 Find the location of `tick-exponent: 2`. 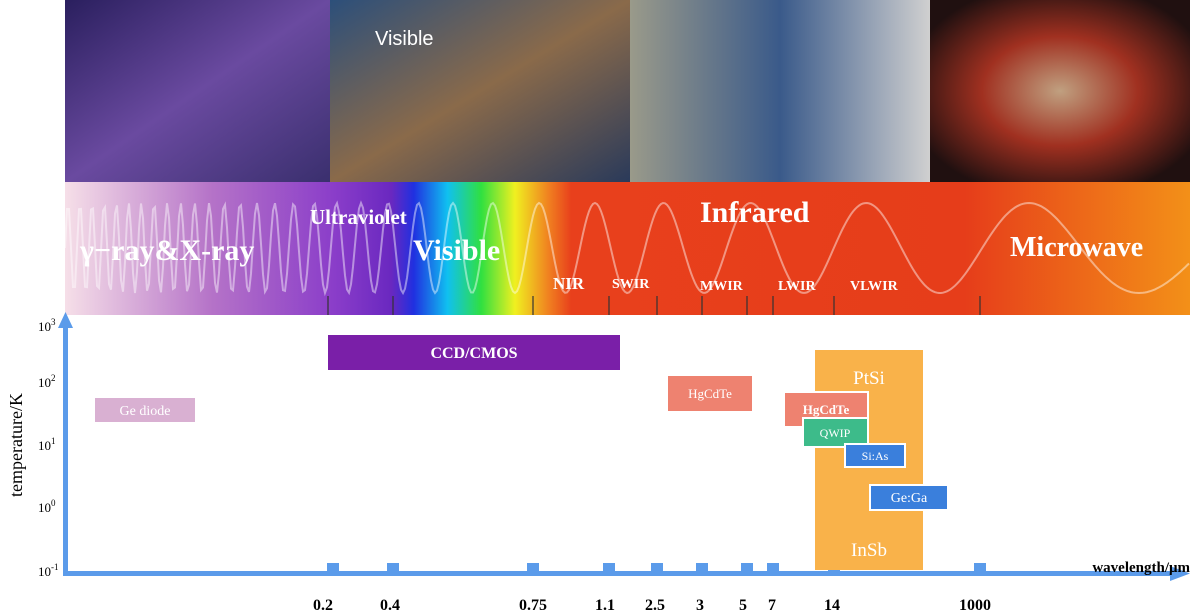

tick-exponent: 2 is located at coordinates (53, 378).